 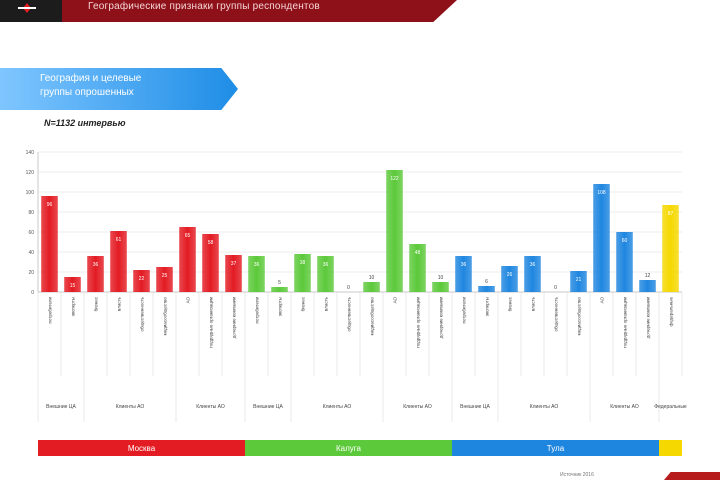 I want to click on section-title: География и целевые группы опрошенных, so click(x=130, y=86).